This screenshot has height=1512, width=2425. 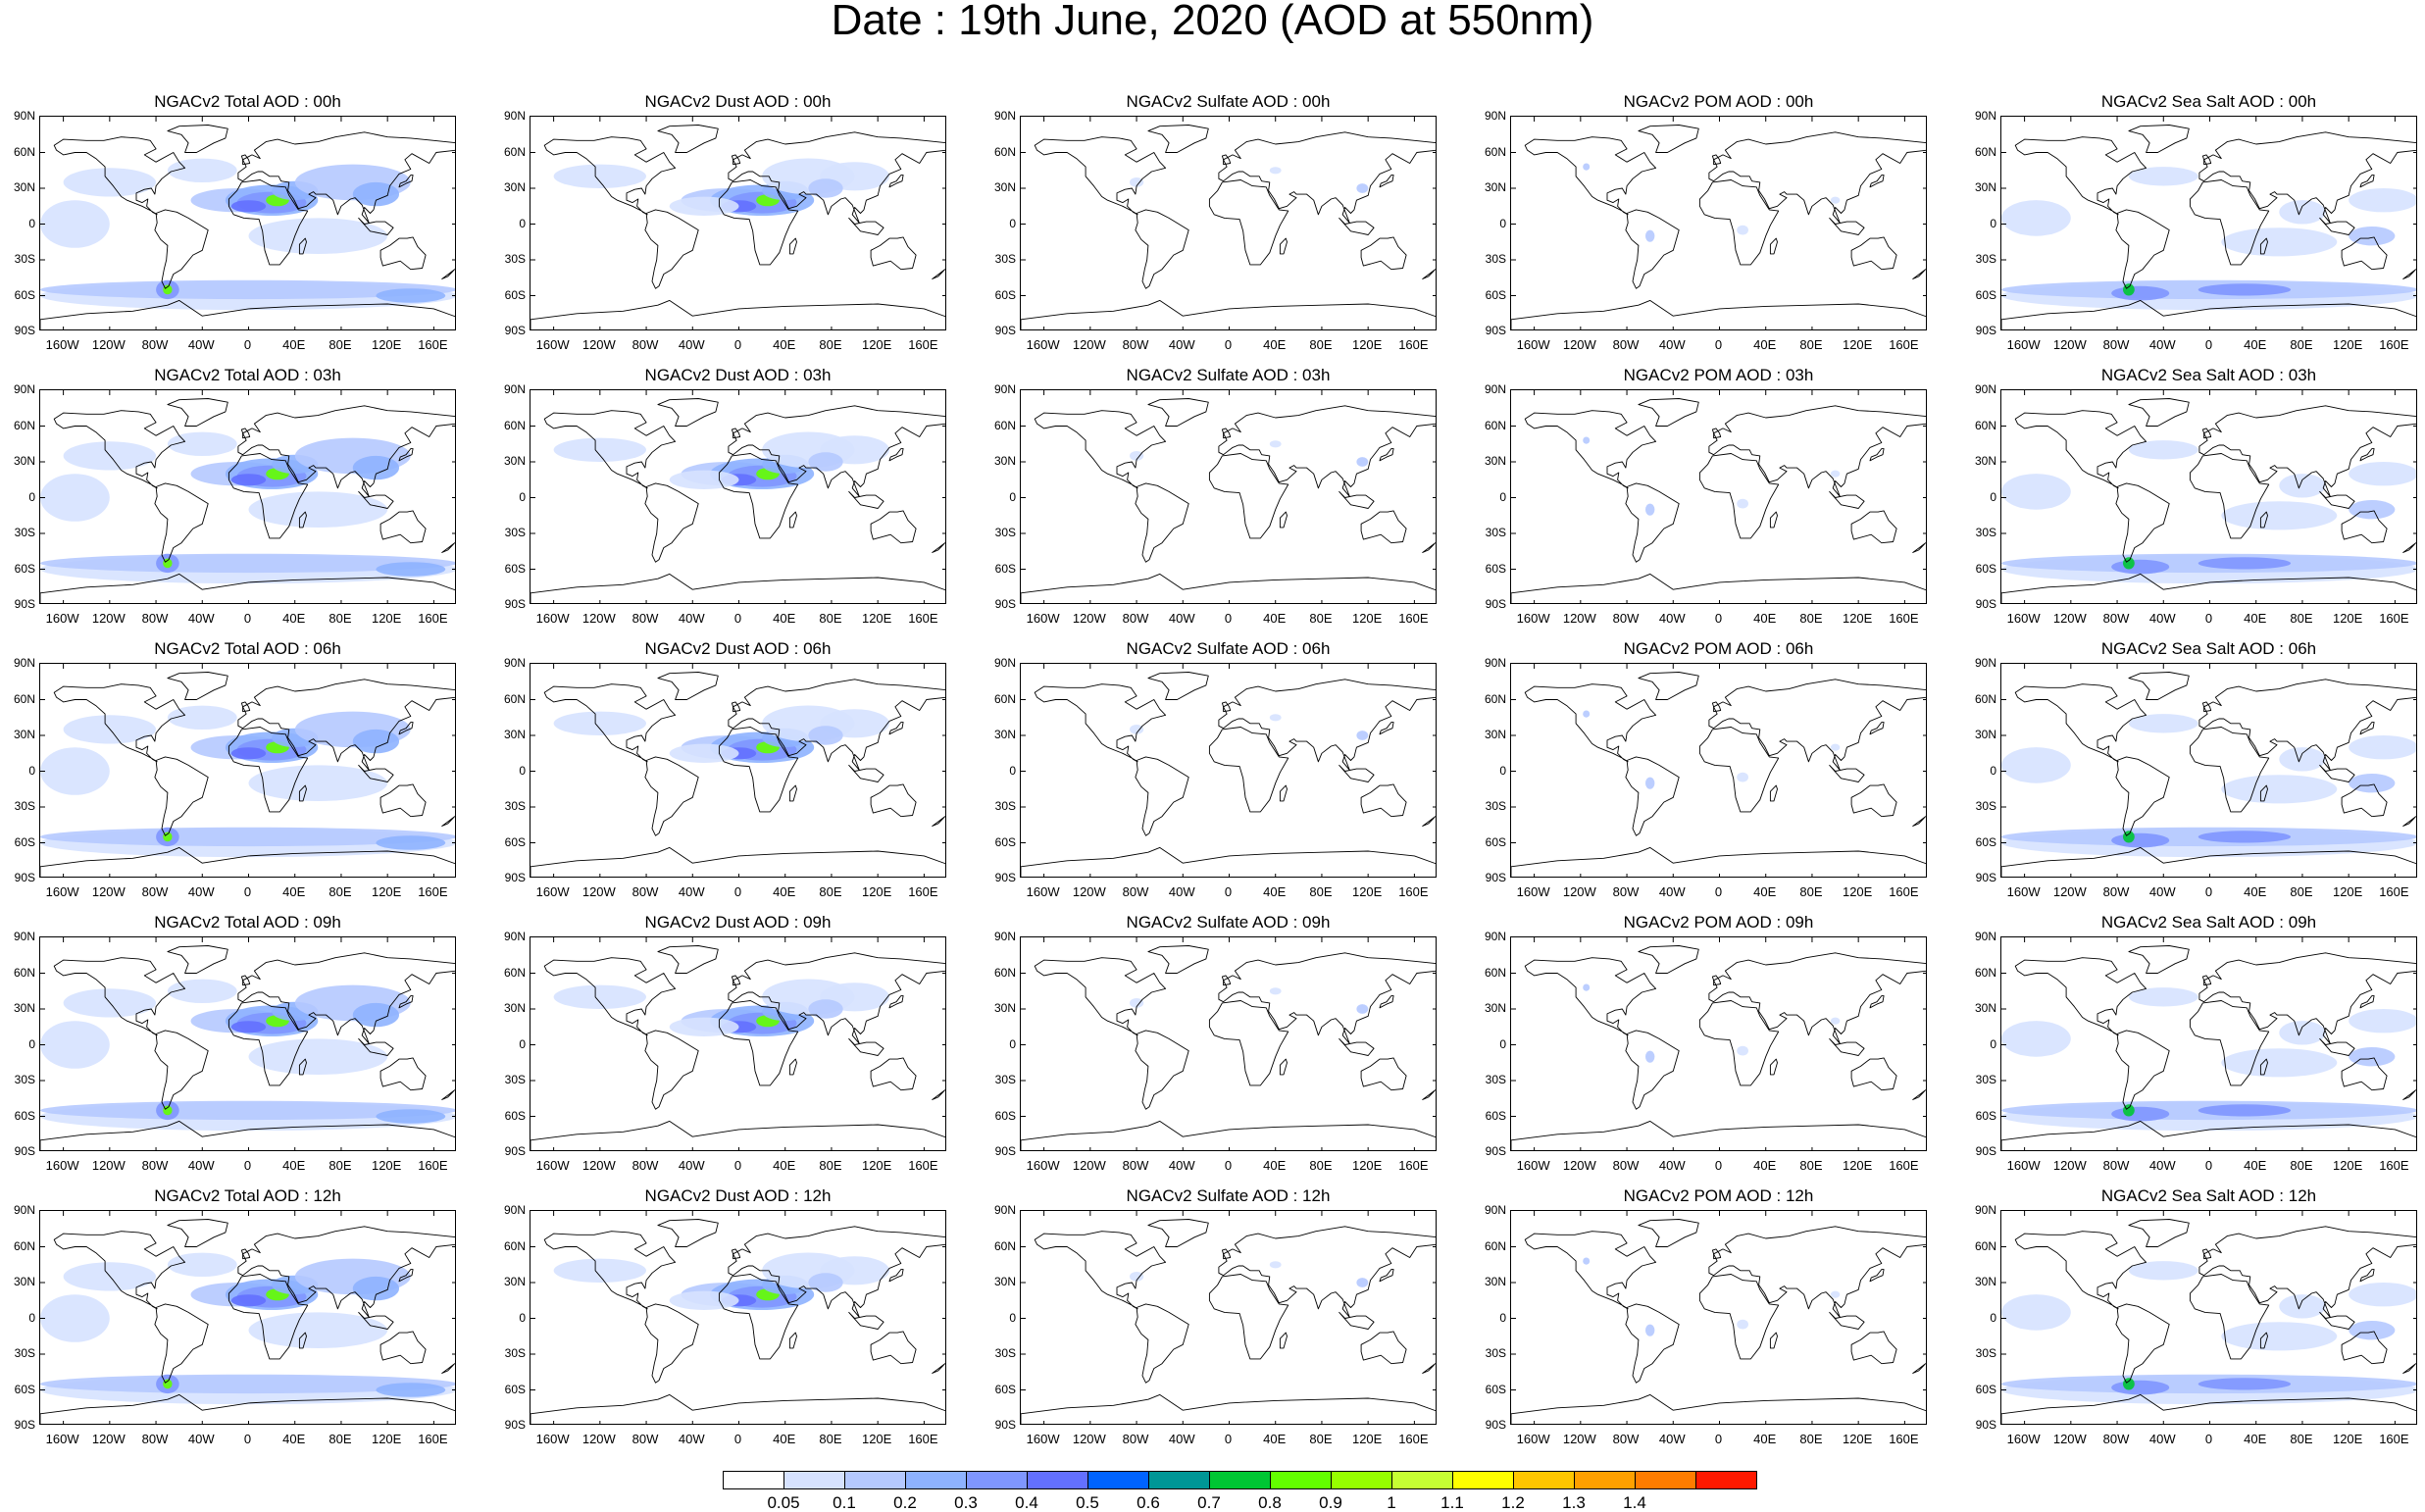 I want to click on lon-tick-label: 80W, so click(x=155, y=891).